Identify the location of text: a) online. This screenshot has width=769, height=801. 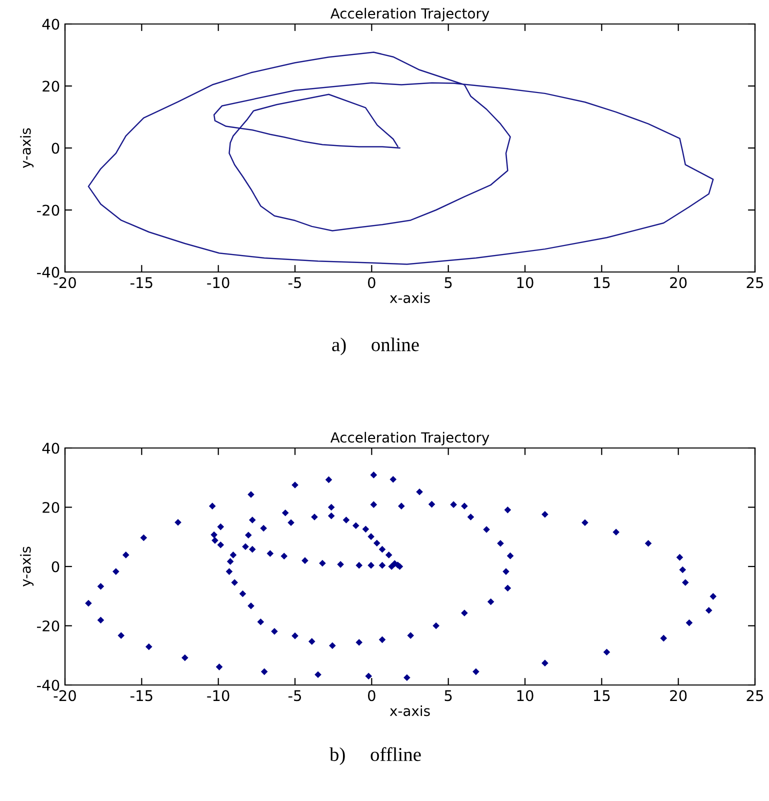
(375, 347).